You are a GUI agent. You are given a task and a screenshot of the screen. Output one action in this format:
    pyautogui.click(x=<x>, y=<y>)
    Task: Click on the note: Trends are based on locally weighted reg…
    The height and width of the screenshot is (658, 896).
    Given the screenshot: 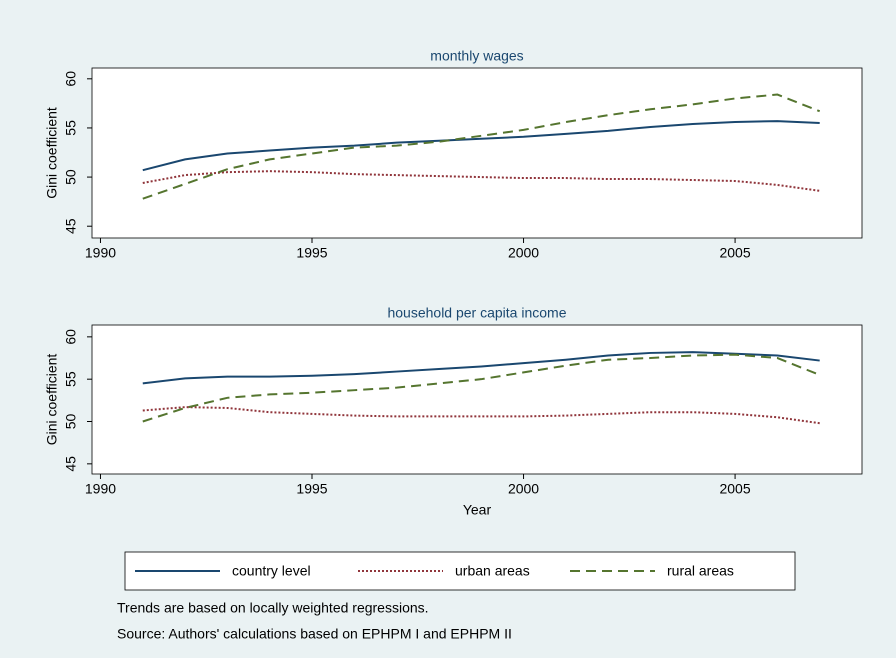 What is the action you would take?
    pyautogui.click(x=273, y=608)
    